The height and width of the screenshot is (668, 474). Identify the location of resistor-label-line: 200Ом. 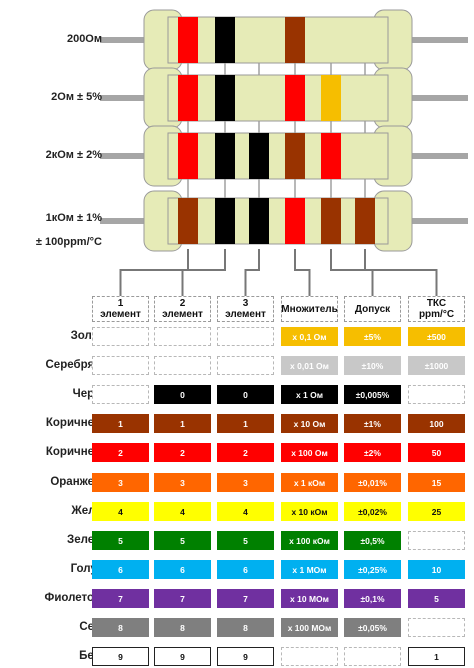
(84, 39).